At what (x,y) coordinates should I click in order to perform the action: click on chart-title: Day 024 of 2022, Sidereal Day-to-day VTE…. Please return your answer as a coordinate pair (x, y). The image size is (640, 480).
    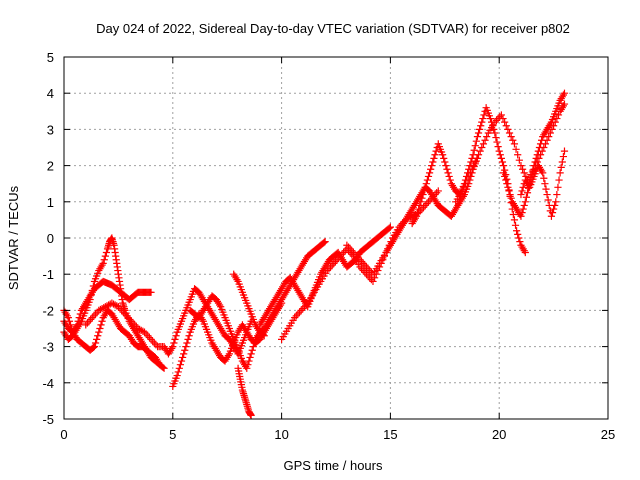
    Looking at the image, I should click on (333, 28).